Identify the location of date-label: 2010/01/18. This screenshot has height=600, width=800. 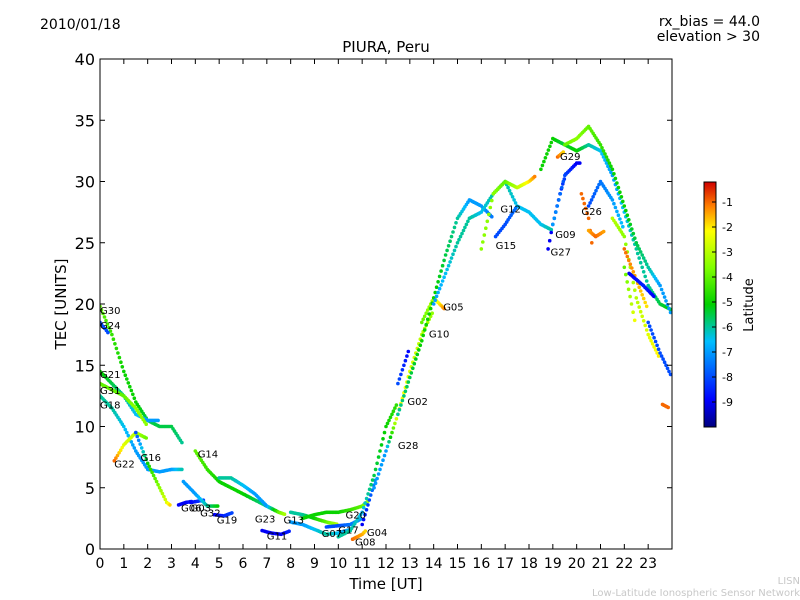
(80, 25).